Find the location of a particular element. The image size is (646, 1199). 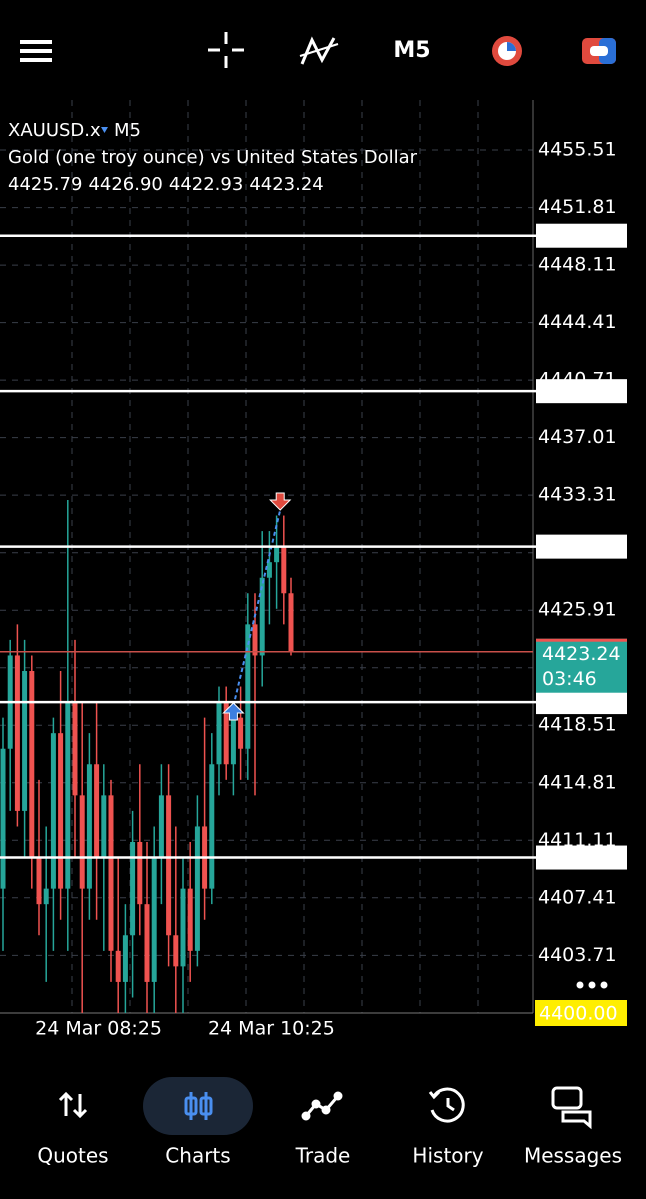

price-box is located at coordinates (581, 665).